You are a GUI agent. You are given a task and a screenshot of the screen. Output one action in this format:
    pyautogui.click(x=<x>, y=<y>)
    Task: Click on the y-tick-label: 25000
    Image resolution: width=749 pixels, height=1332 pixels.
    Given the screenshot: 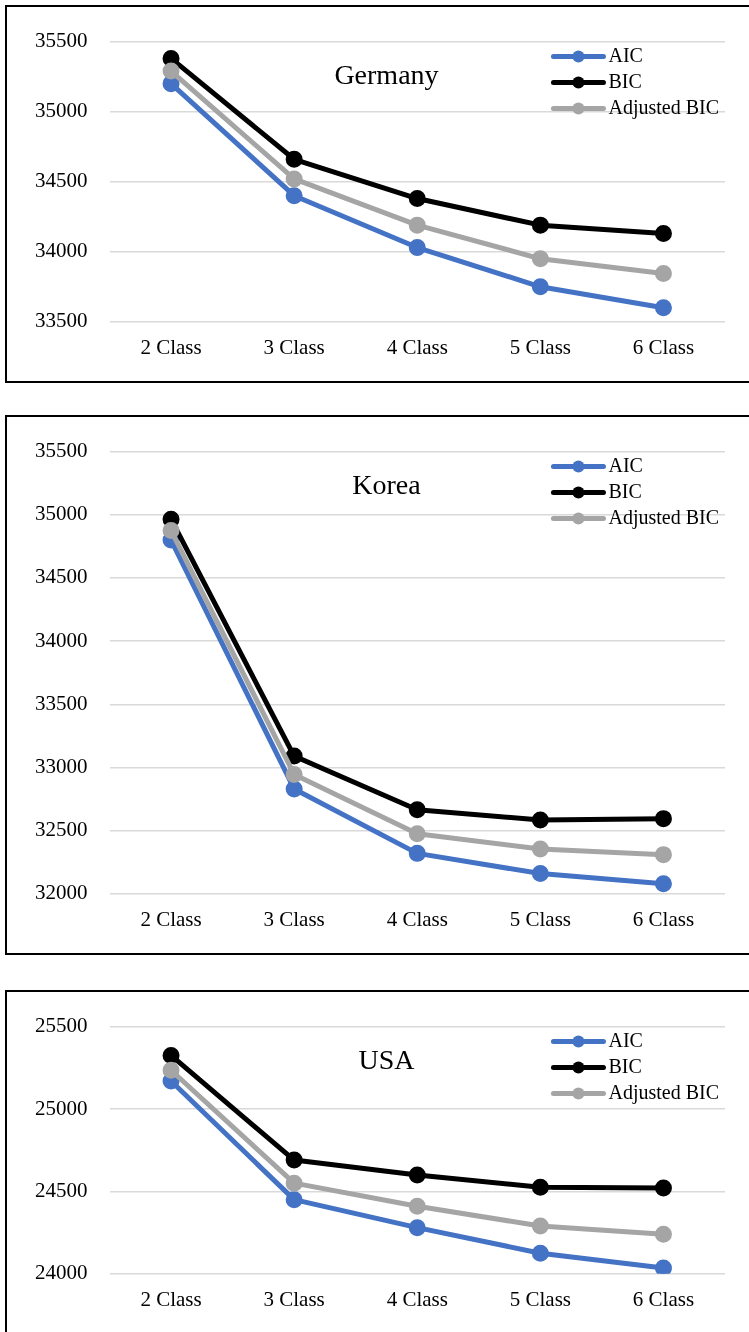 What is the action you would take?
    pyautogui.click(x=61, y=1107)
    